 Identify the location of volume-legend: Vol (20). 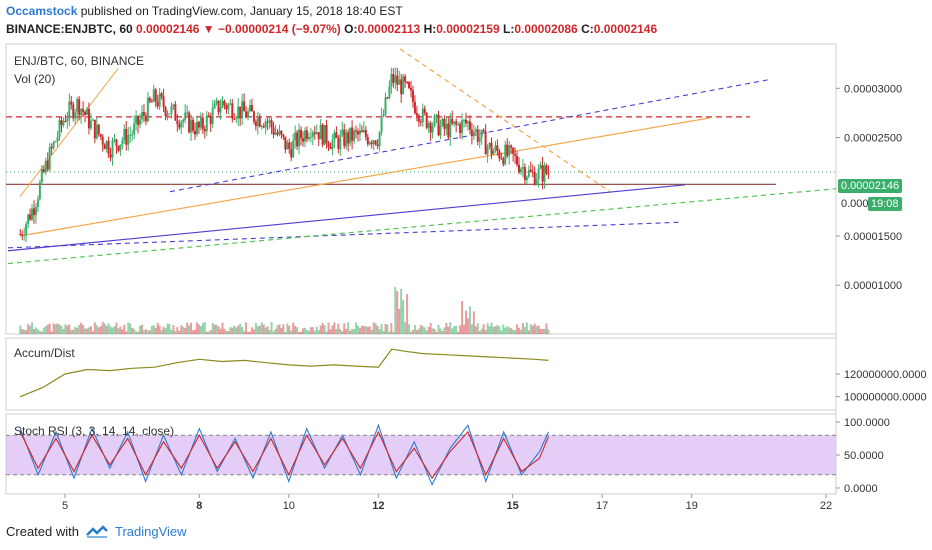
(35, 79).